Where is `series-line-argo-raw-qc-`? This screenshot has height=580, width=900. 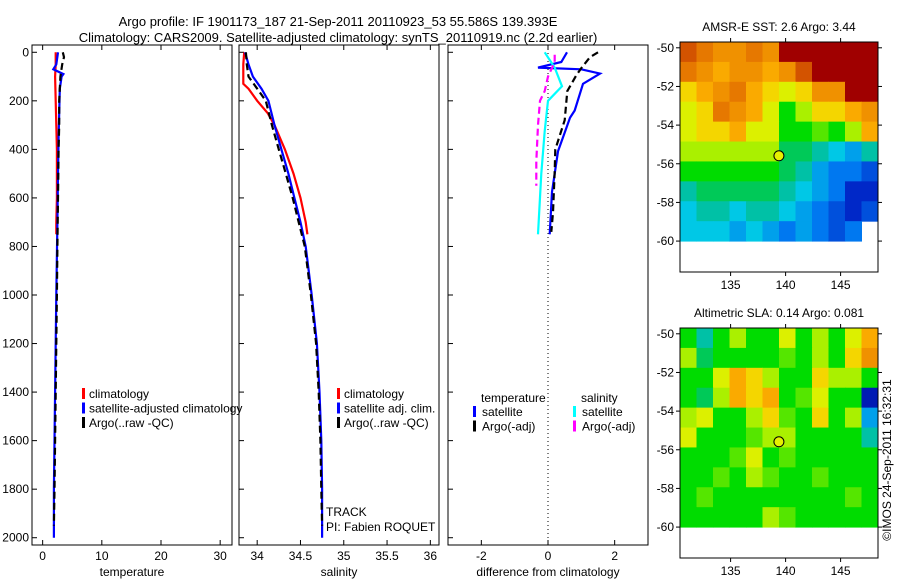
series-line-argo-raw-qc- is located at coordinates (284, 289).